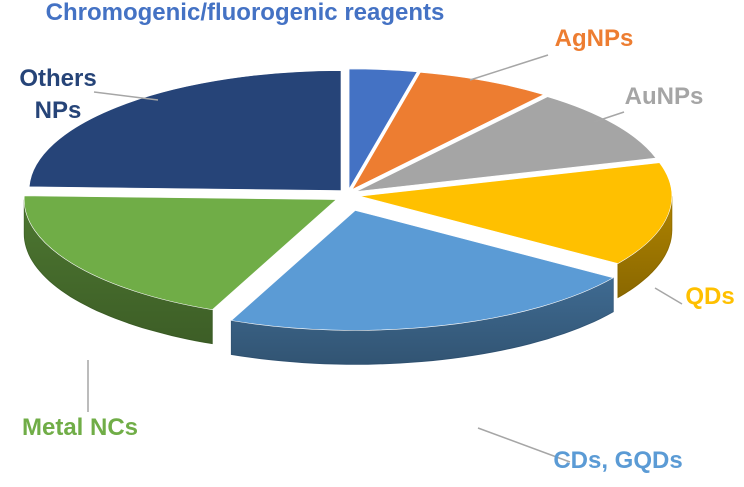 The height and width of the screenshot is (487, 744). What do you see at coordinates (383, 129) in the screenshot?
I see `slice-chromogenic-fluorogenic-reagents` at bounding box center [383, 129].